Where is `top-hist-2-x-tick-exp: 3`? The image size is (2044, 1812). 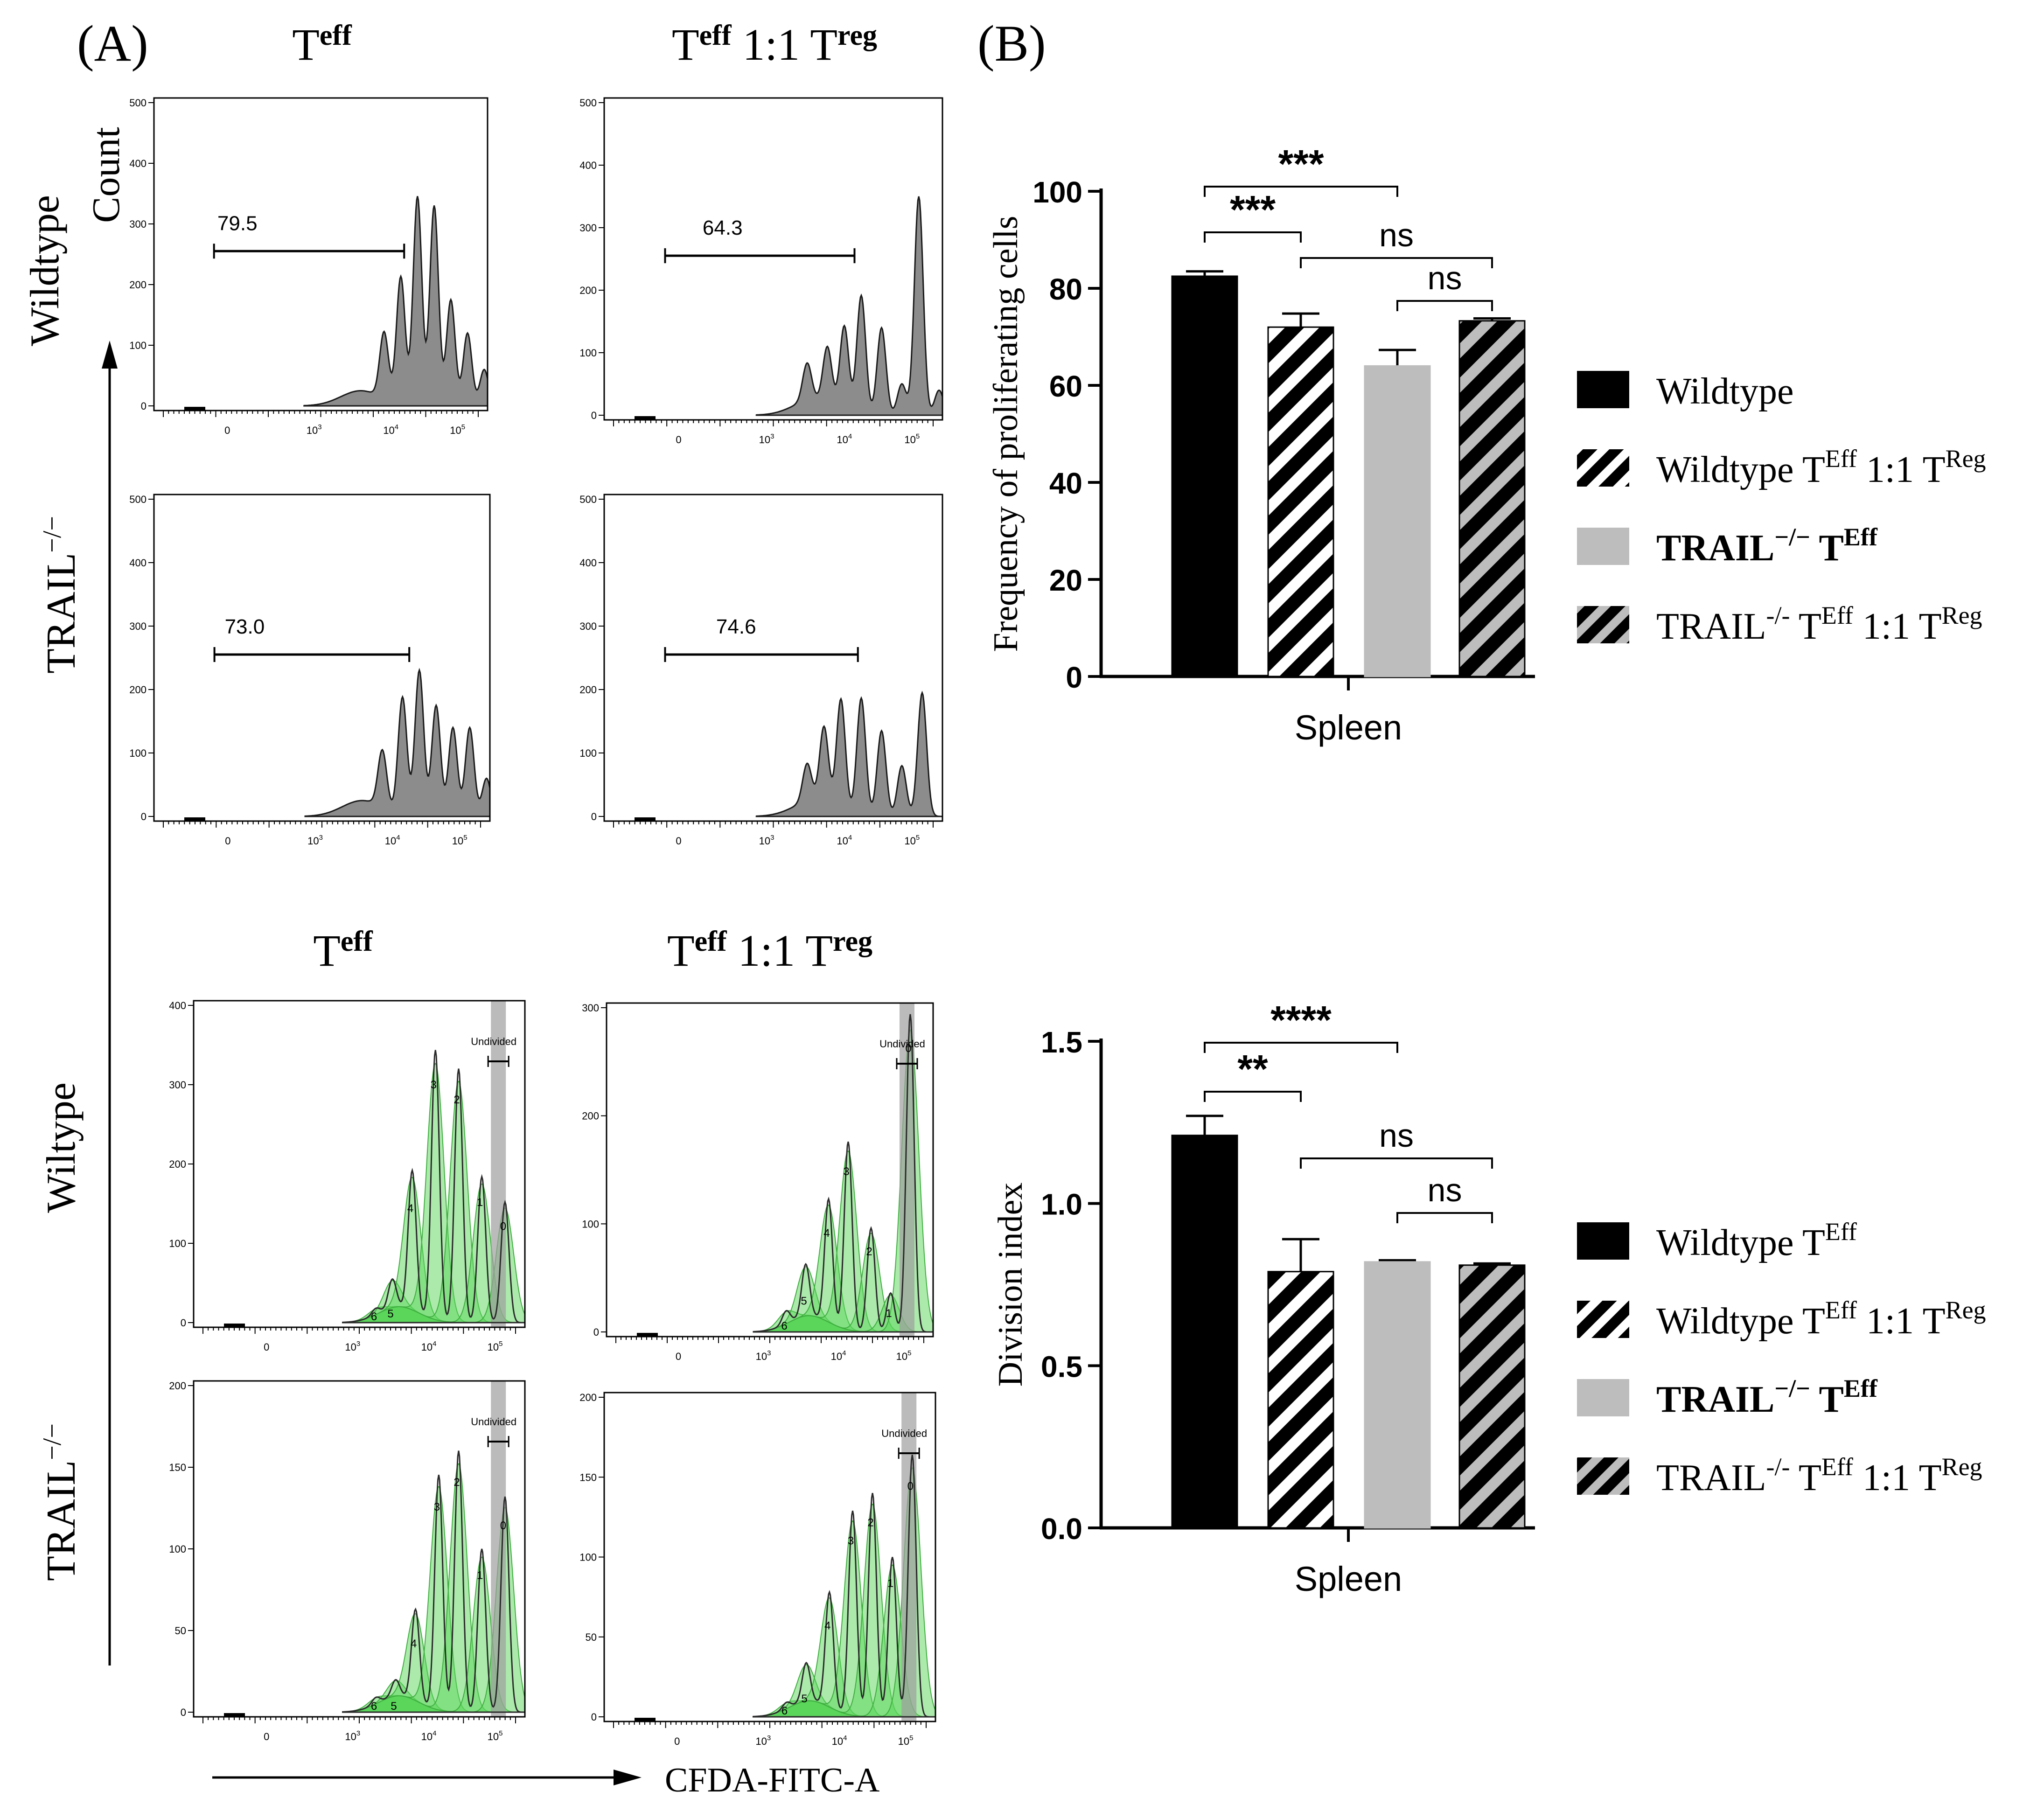 top-hist-2-x-tick-exp: 3 is located at coordinates (772, 436).